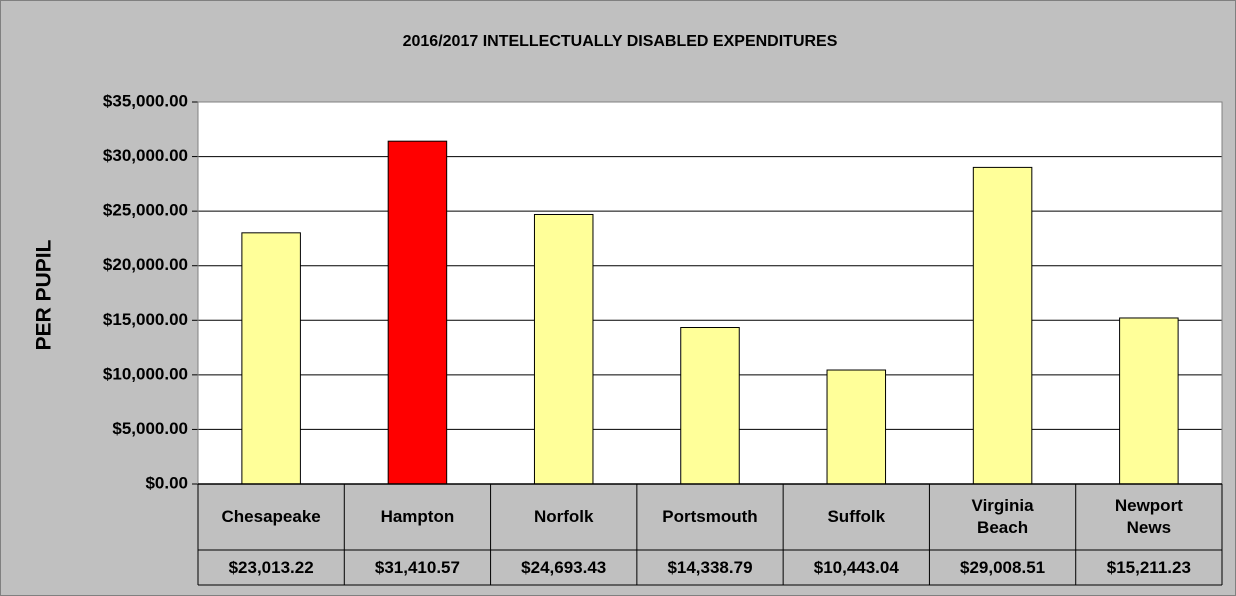 The height and width of the screenshot is (596, 1236). I want to click on value-label-text: $31,410.57, so click(417, 567).